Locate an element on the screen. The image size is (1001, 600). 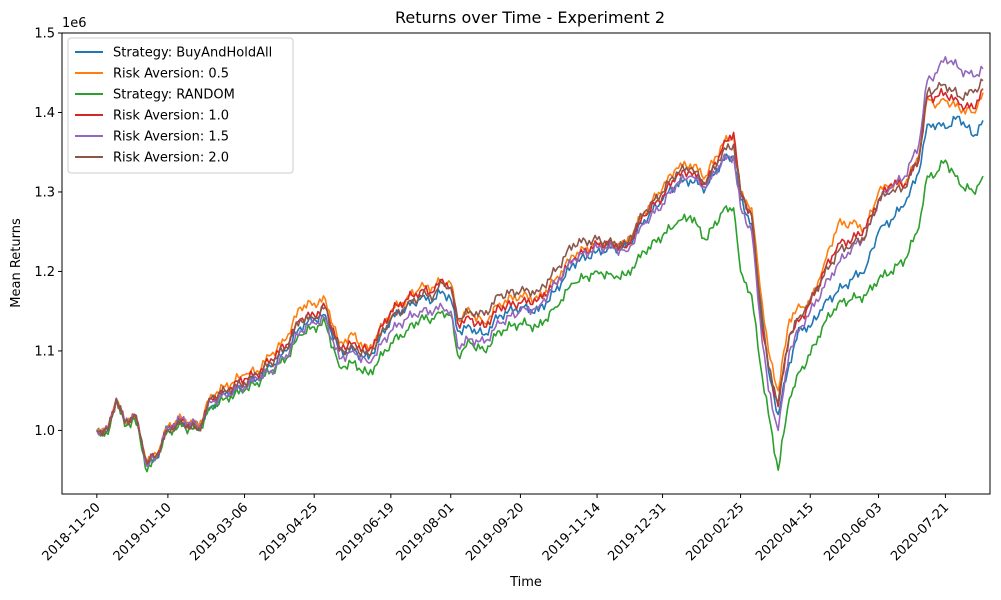
y-axis-label: Mean Returns is located at coordinates (16, 263).